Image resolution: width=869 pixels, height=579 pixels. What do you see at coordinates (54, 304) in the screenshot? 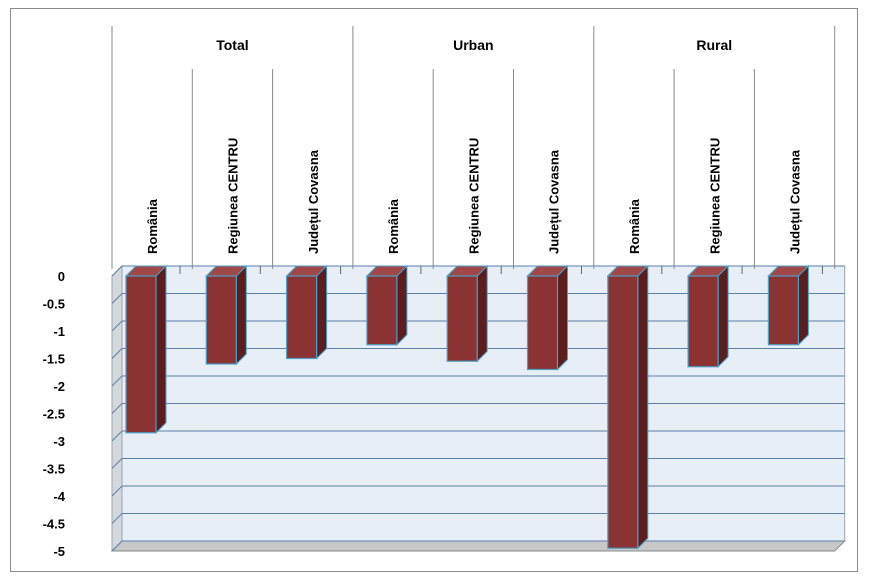
I see `y-tick-label: -0.5` at bounding box center [54, 304].